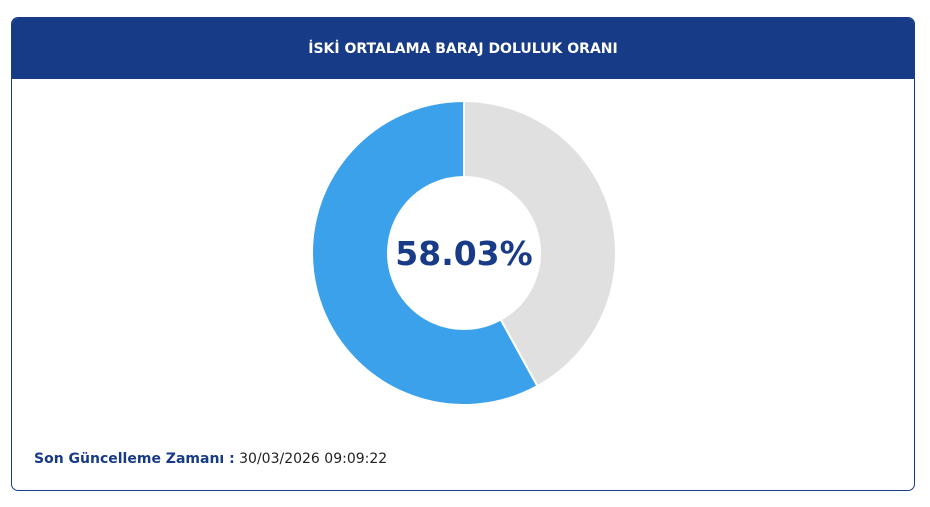  I want to click on update-value: 30/03/2026 09:09:22, so click(313, 459).